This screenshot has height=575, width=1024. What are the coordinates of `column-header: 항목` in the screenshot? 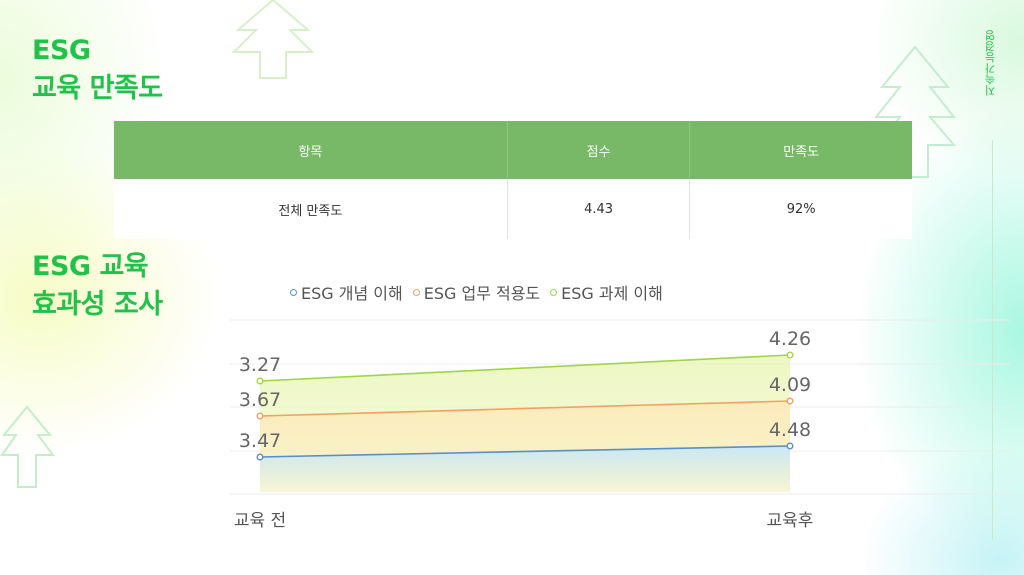 It's located at (311, 150).